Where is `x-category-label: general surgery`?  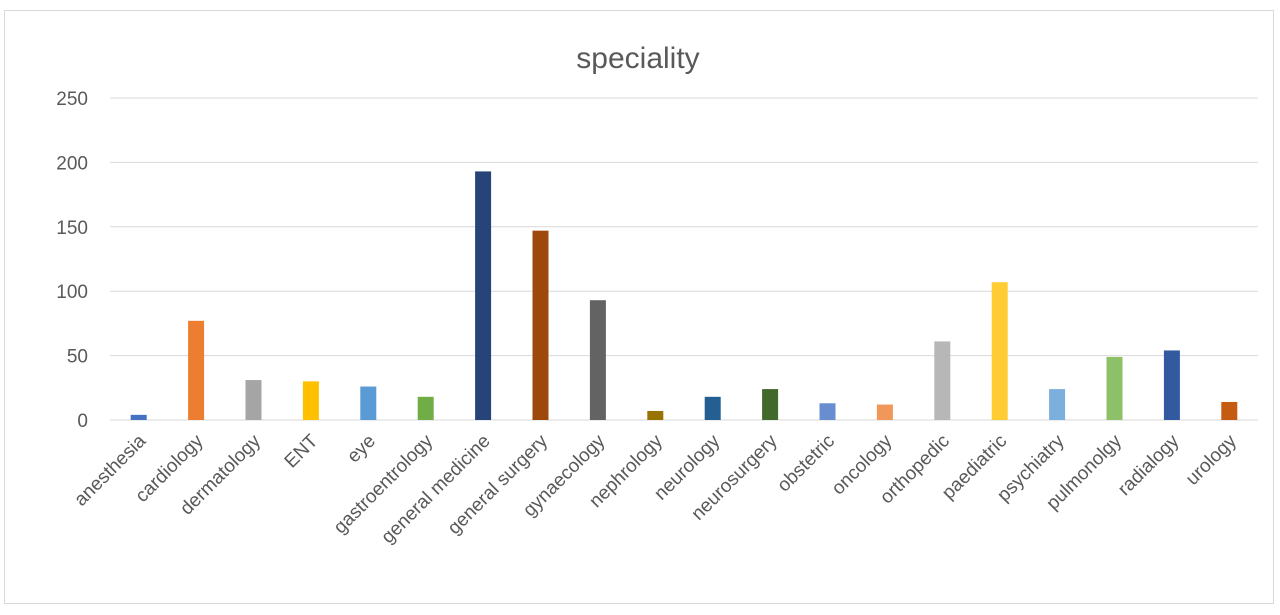 x-category-label: general surgery is located at coordinates (498, 484).